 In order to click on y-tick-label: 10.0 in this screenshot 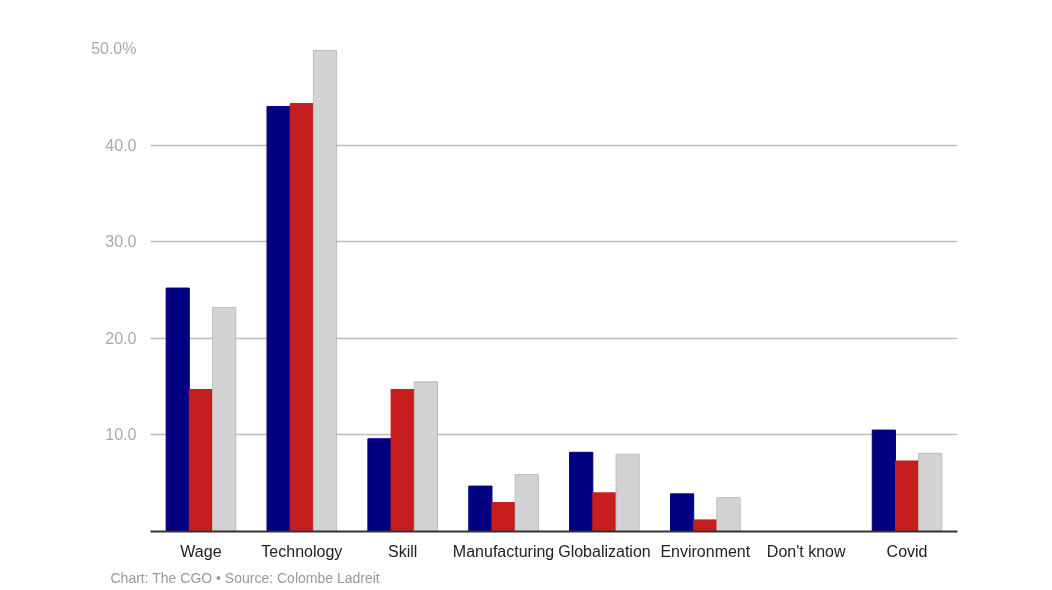, I will do `click(121, 435)`.